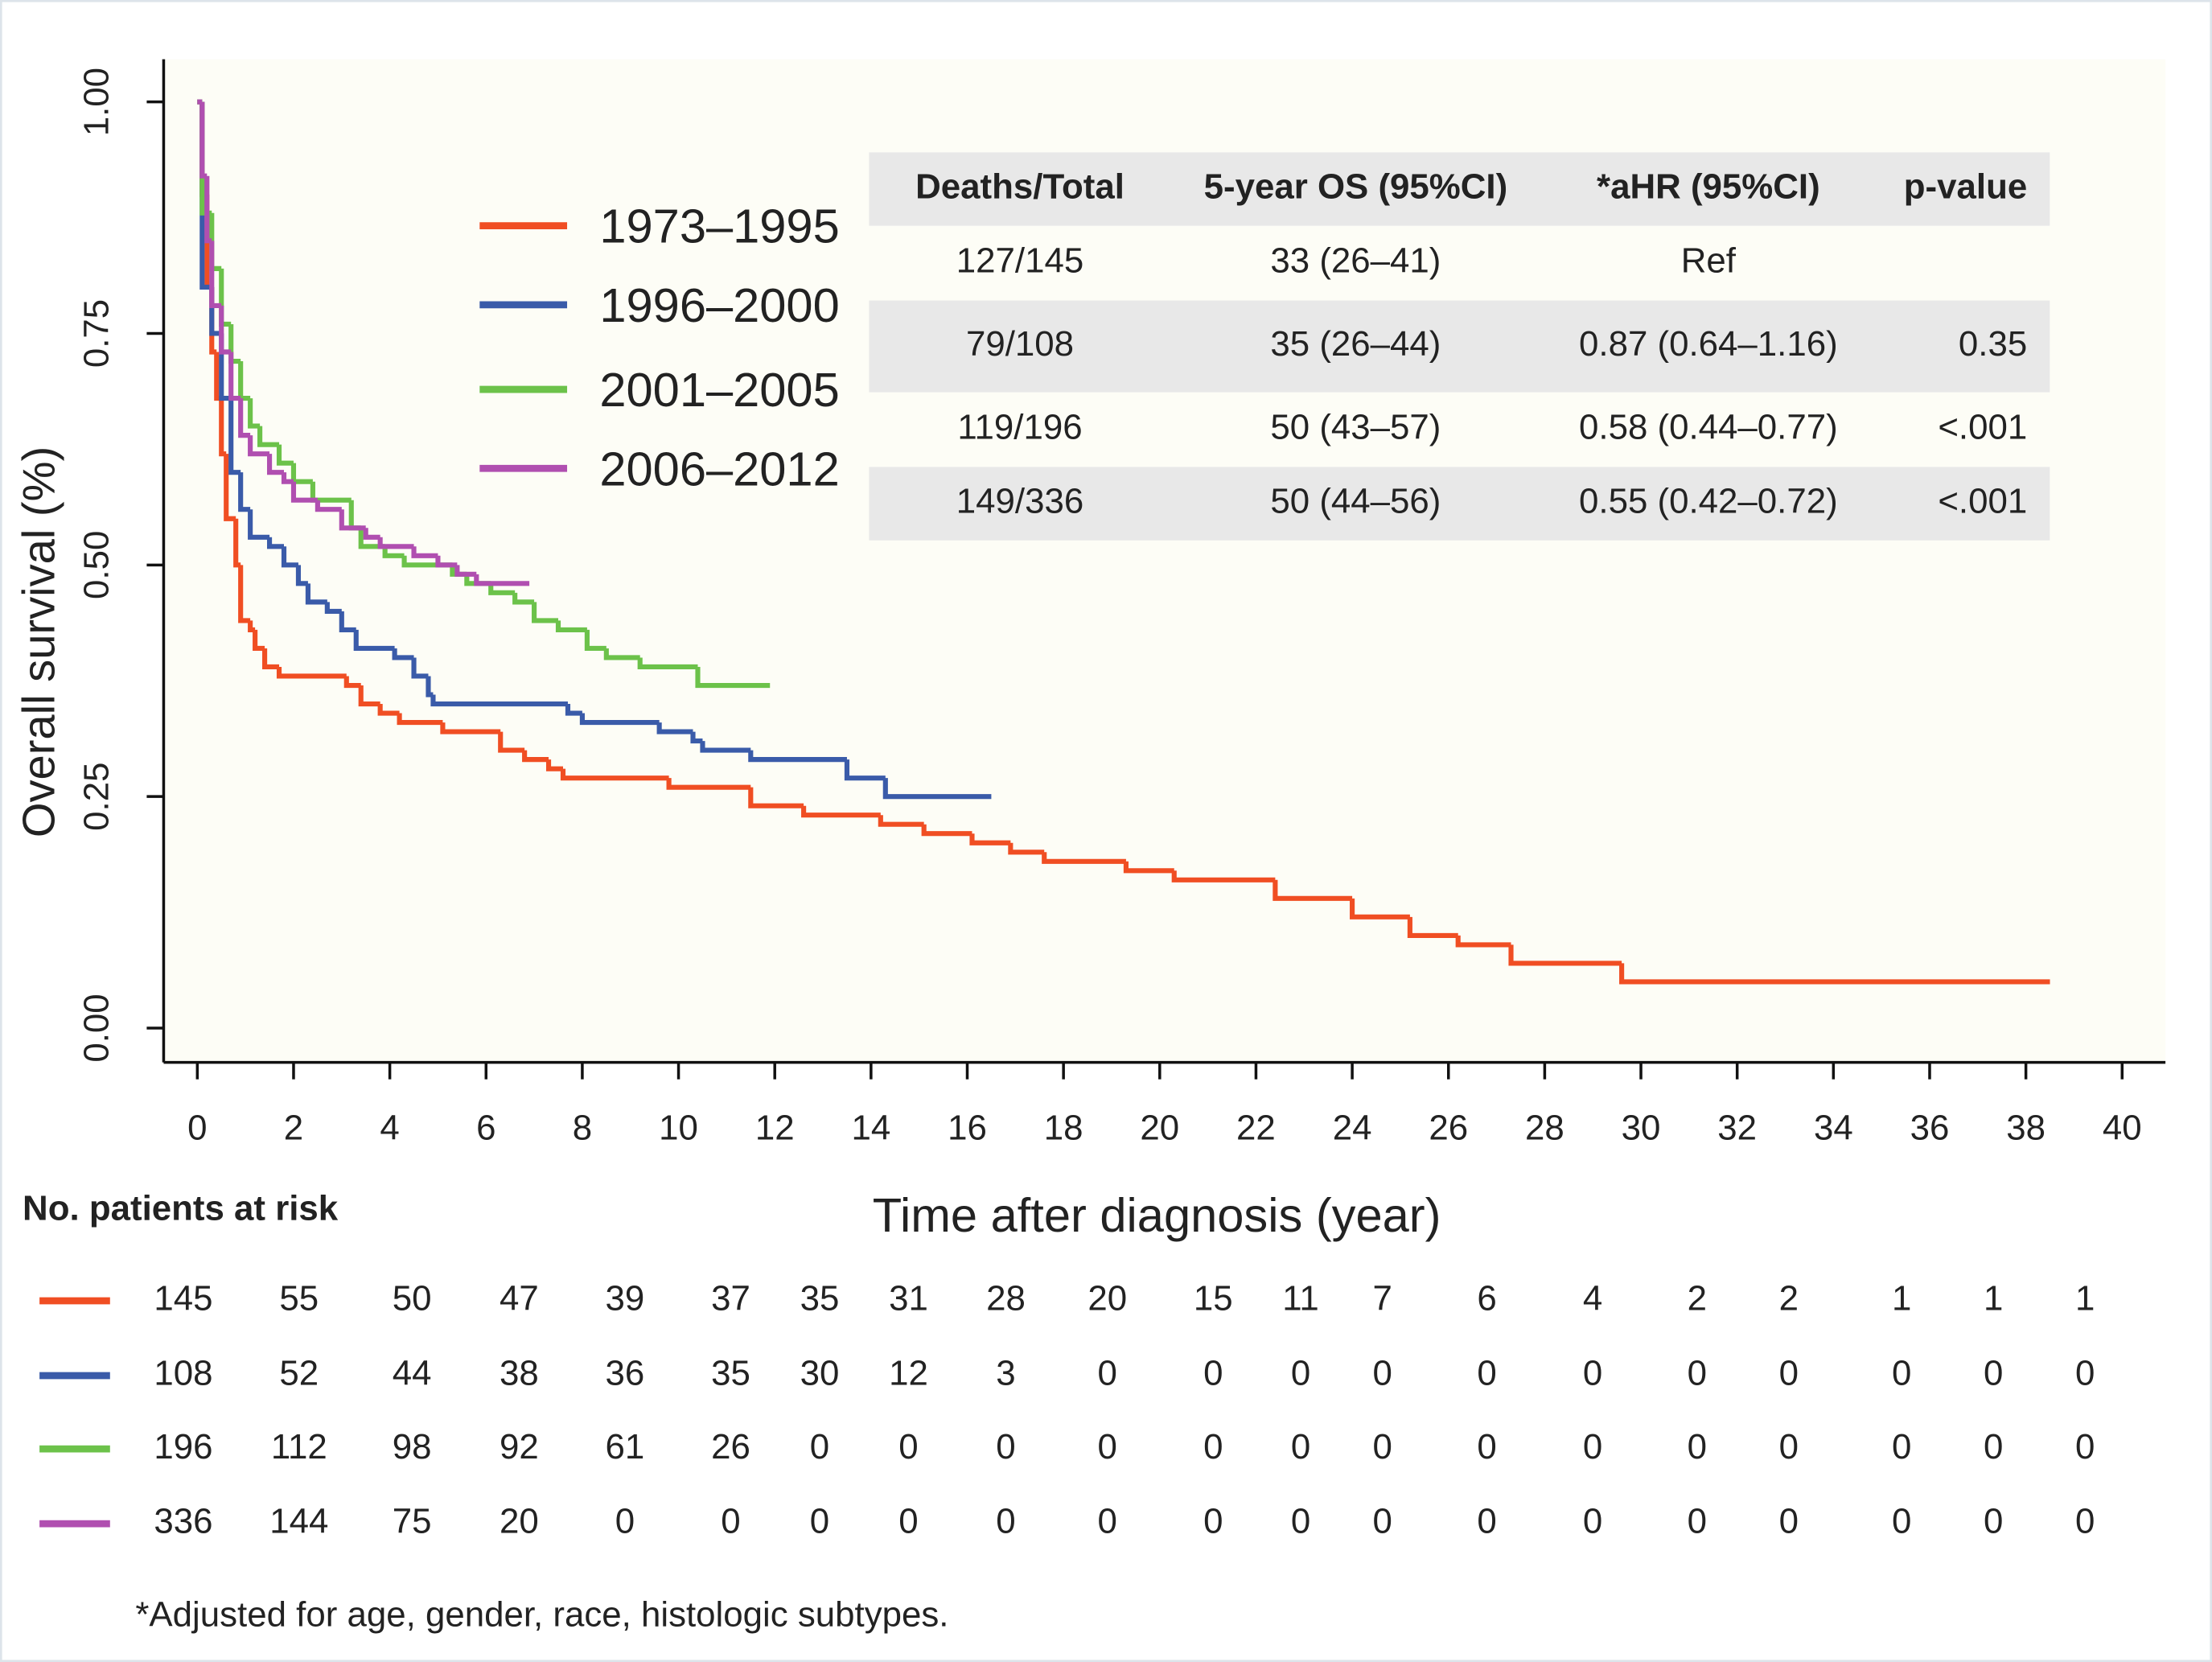  I want to click on legend-label: 2001–2005, so click(719, 390).